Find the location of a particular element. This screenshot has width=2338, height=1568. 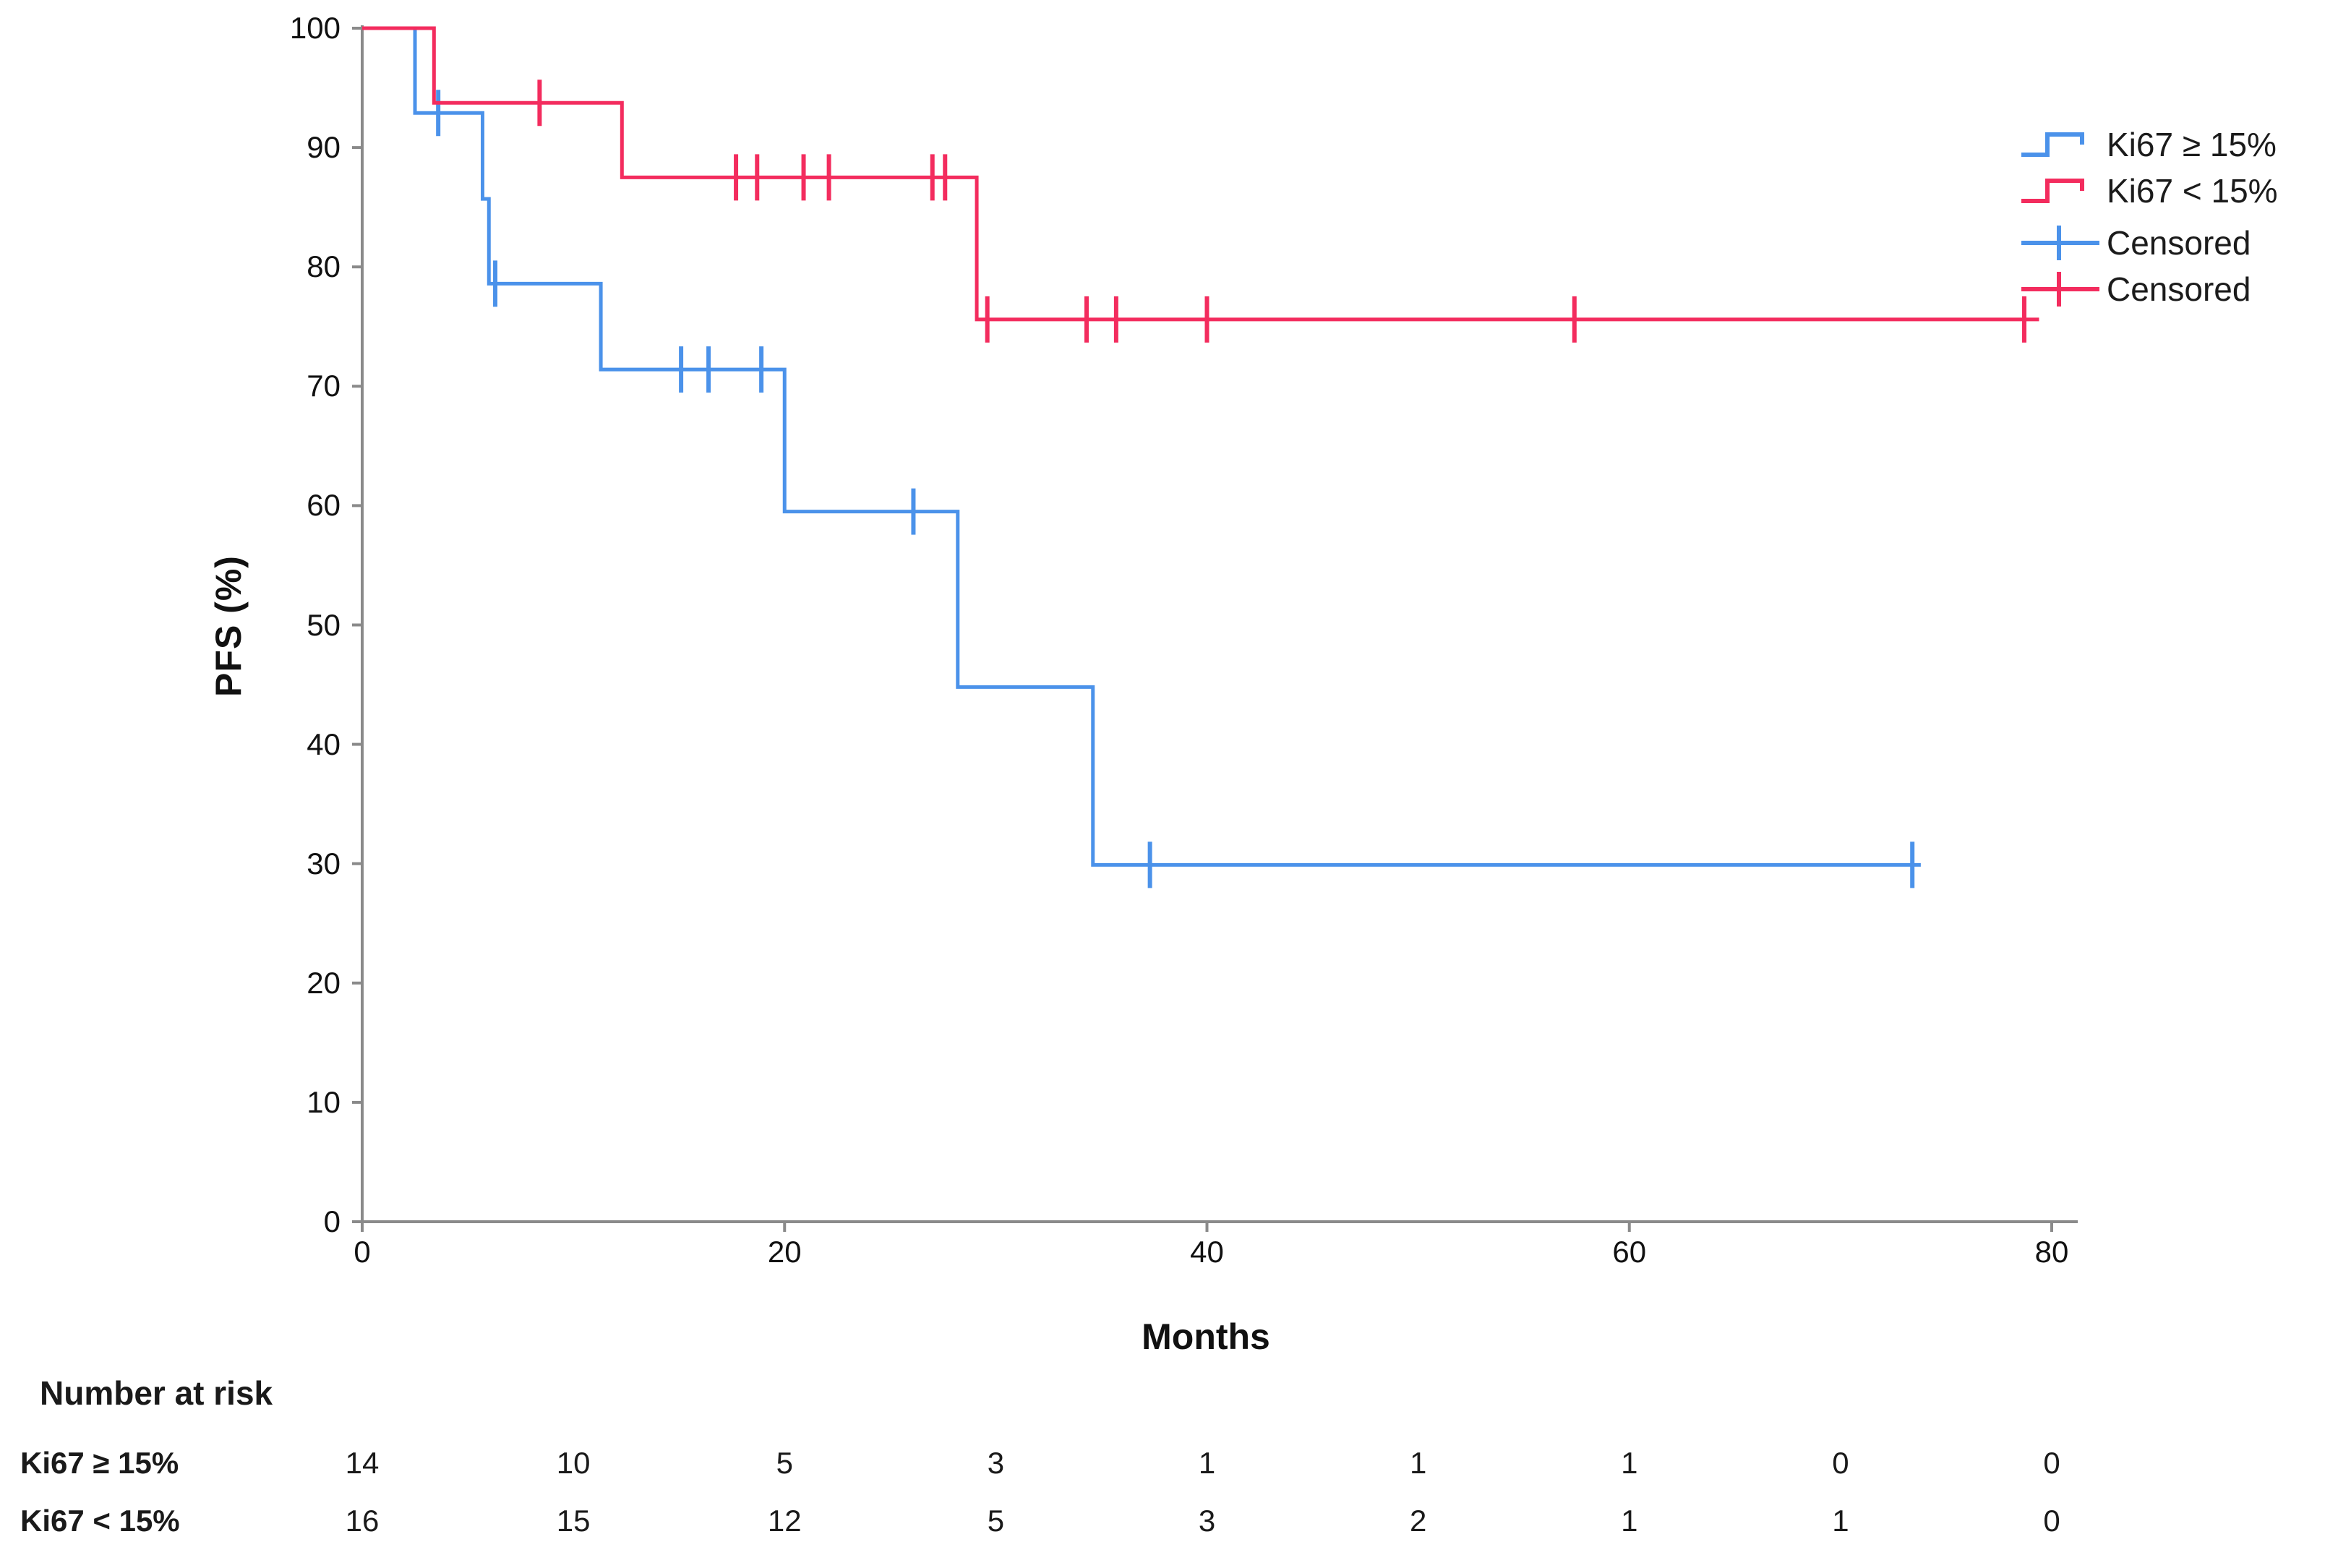

risk-row-label-ki67-lt-15: Ki67 < 15% is located at coordinates (100, 1521).